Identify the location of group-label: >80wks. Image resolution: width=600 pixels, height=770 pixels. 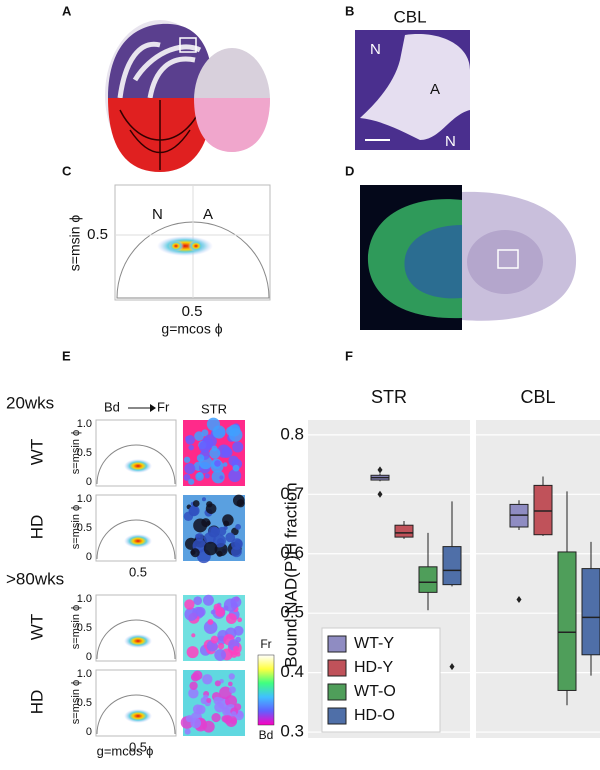
(35, 578).